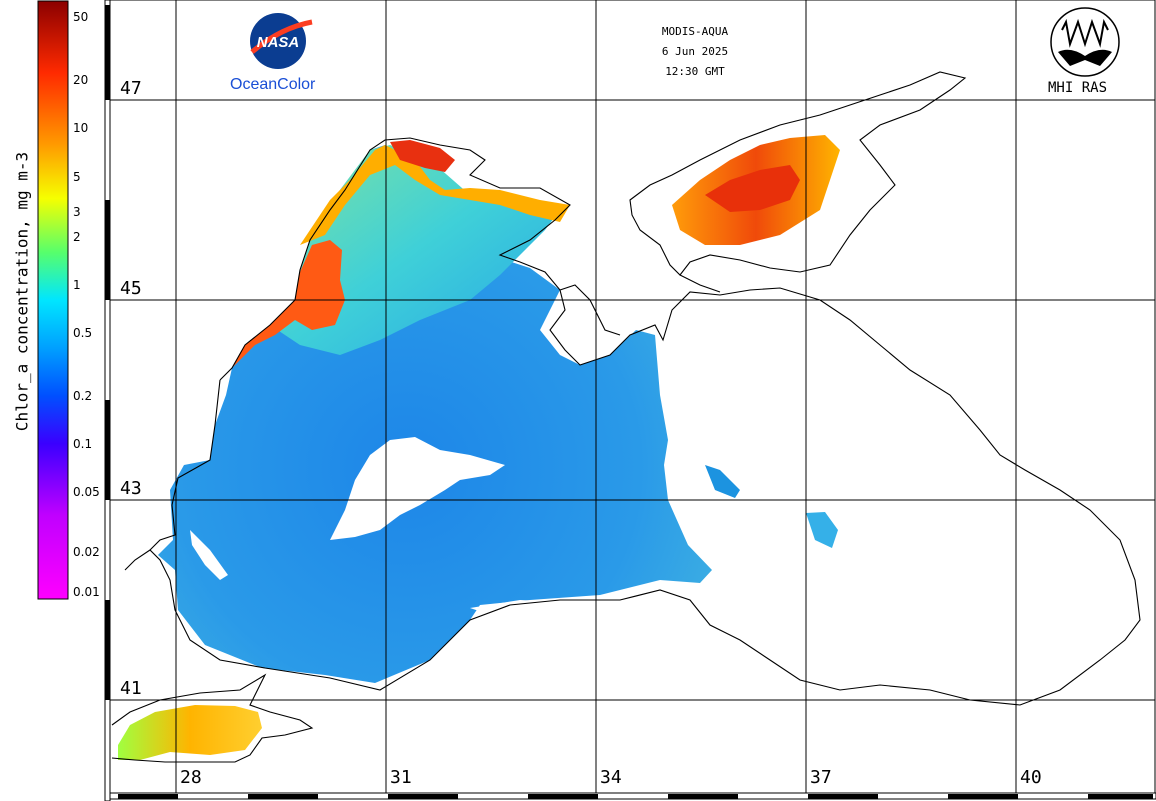  Describe the element at coordinates (417, 488) in the screenshot. I see `cloud-gap-central` at that location.